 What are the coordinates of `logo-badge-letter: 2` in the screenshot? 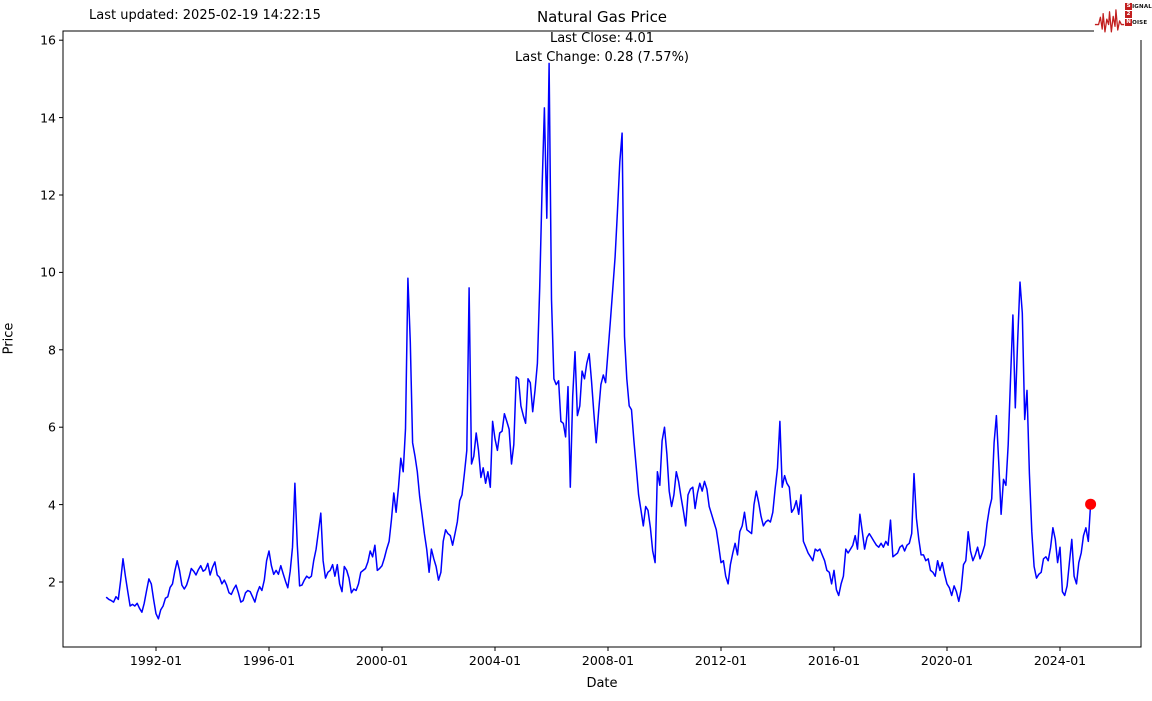 It's located at (1129, 14).